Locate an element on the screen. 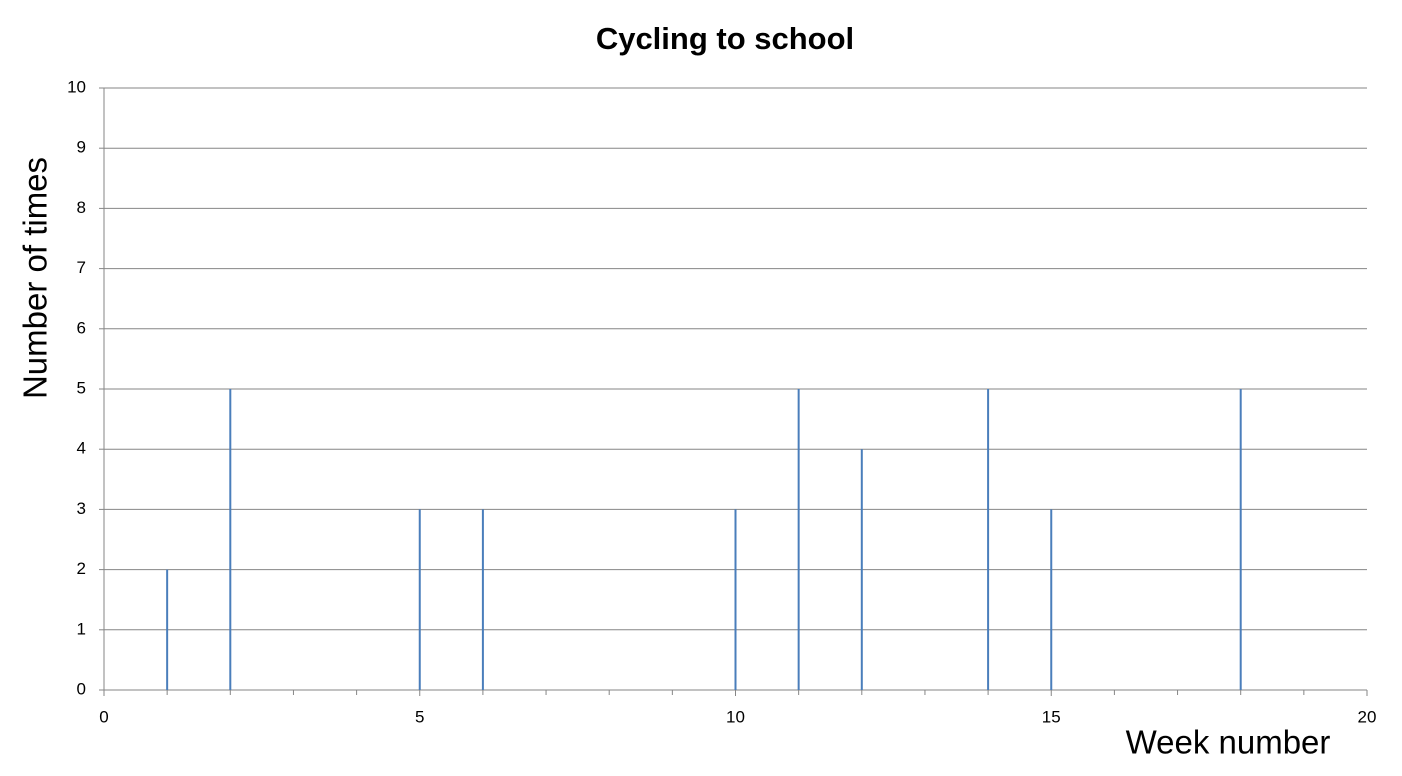 The width and height of the screenshot is (1402, 776). x-axis-label: Week number is located at coordinates (1228, 742).